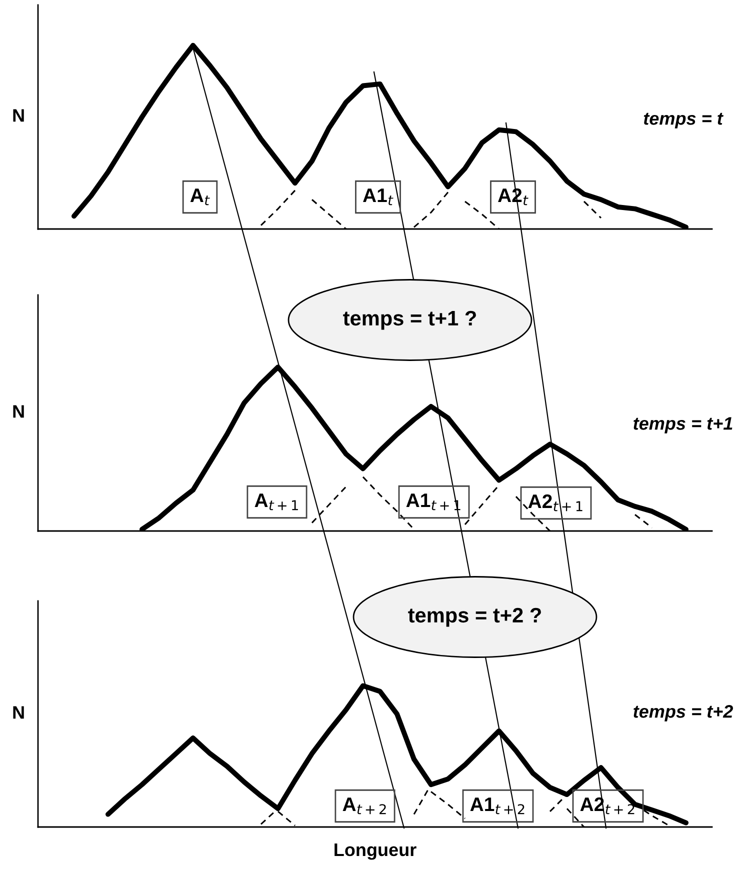 This screenshot has width=756, height=870. What do you see at coordinates (409, 320) in the screenshot?
I see `text: temps = t+1 ?` at bounding box center [409, 320].